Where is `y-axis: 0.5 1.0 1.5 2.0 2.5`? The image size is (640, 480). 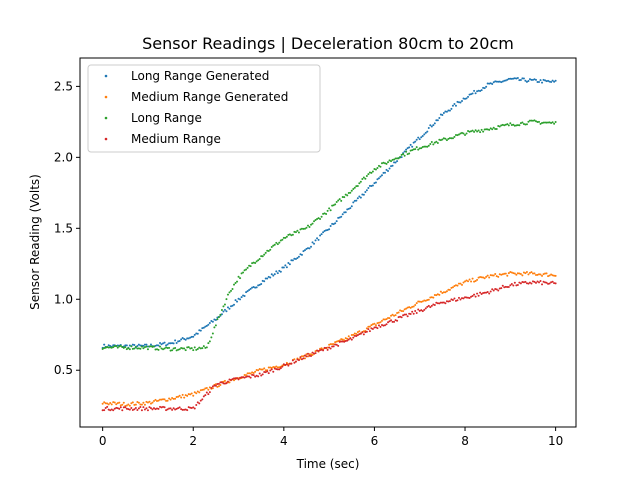
y-axis: 0.5 1.0 1.5 2.0 2.5 is located at coordinates (67, 228).